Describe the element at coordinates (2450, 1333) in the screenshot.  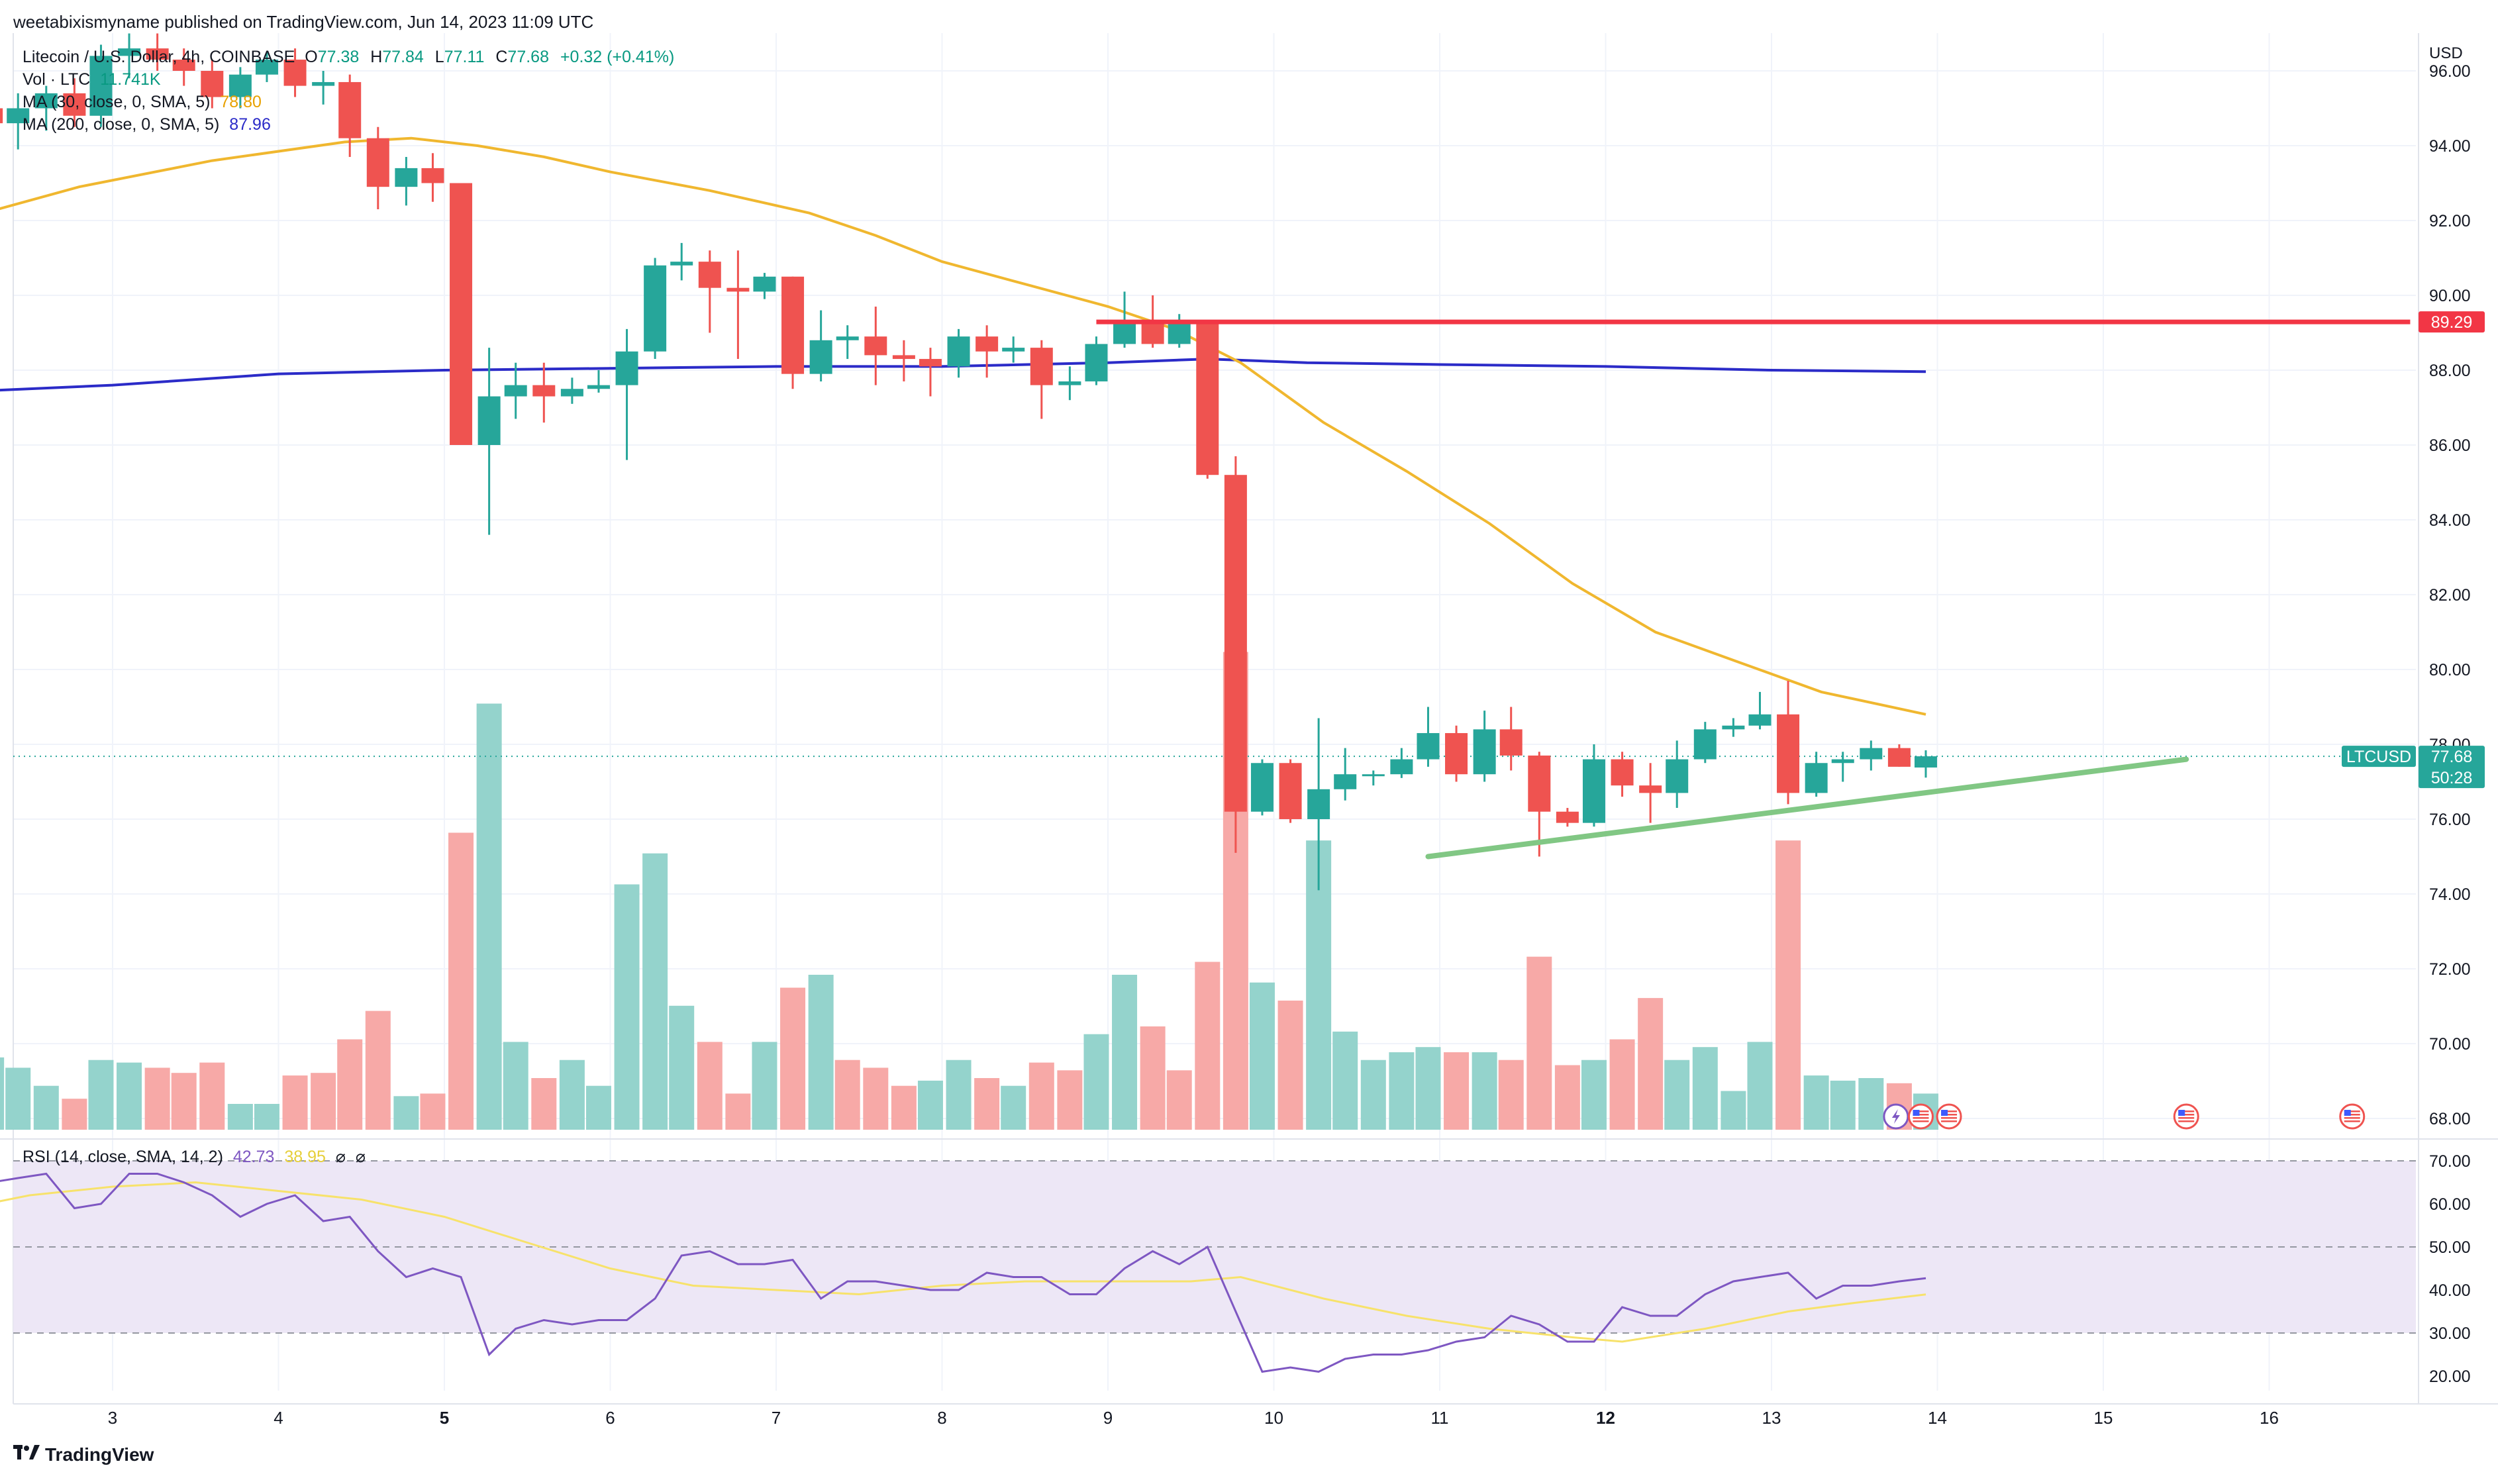
I see `rsi-tick-label: 30.00` at that location.